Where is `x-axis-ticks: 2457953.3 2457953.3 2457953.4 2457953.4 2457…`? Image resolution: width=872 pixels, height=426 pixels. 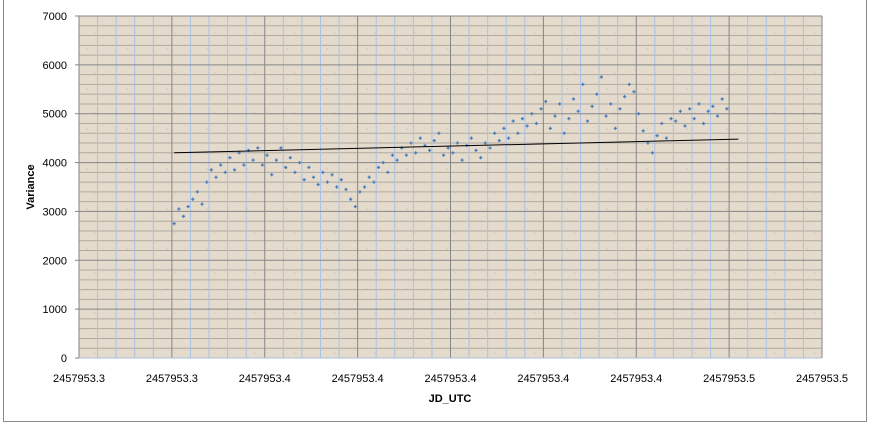 x-axis-ticks: 2457953.3 2457953.3 2457953.4 2457953.4 2457… is located at coordinates (450, 379).